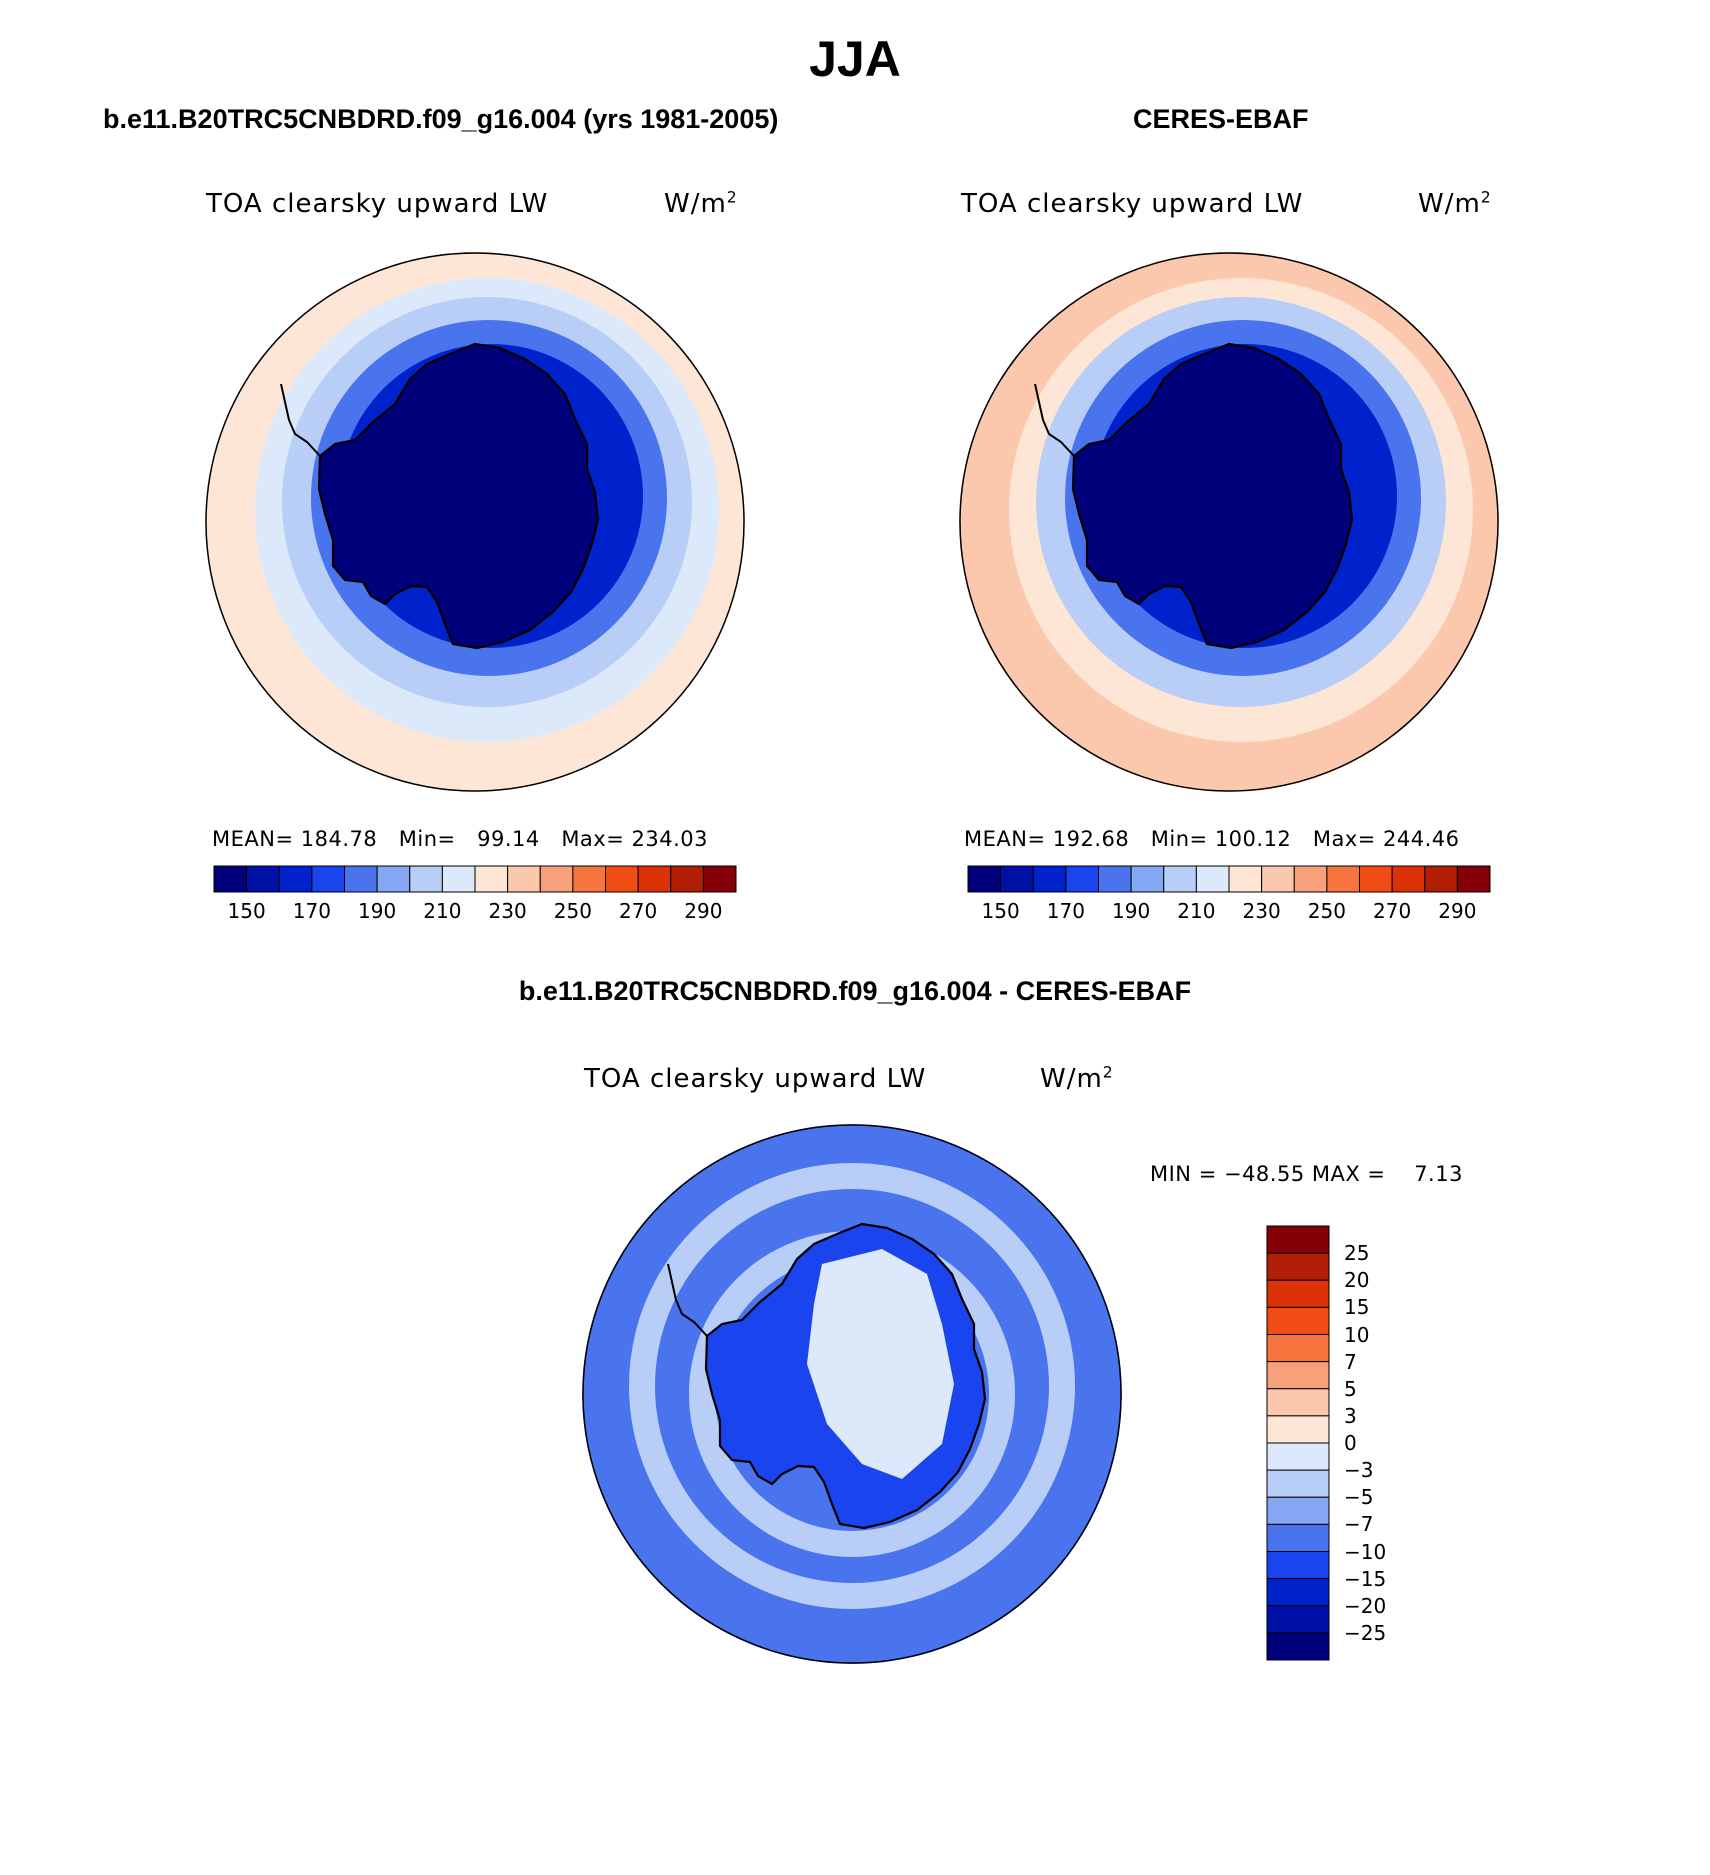  Describe the element at coordinates (377, 204) in the screenshot. I see `panel1-variable-label: TOA clearsky upward LW` at that location.